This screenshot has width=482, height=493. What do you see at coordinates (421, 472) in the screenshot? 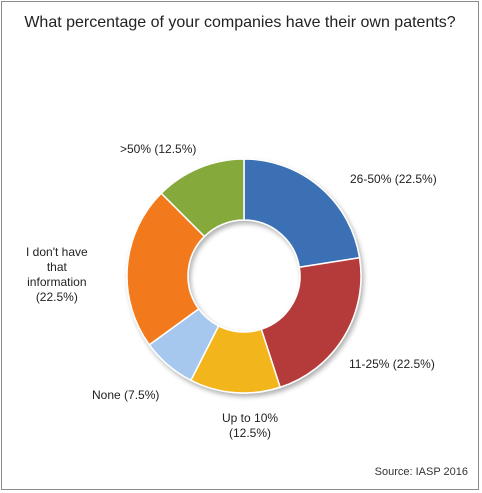
I see `chart-source: Source: IASP 2016` at bounding box center [421, 472].